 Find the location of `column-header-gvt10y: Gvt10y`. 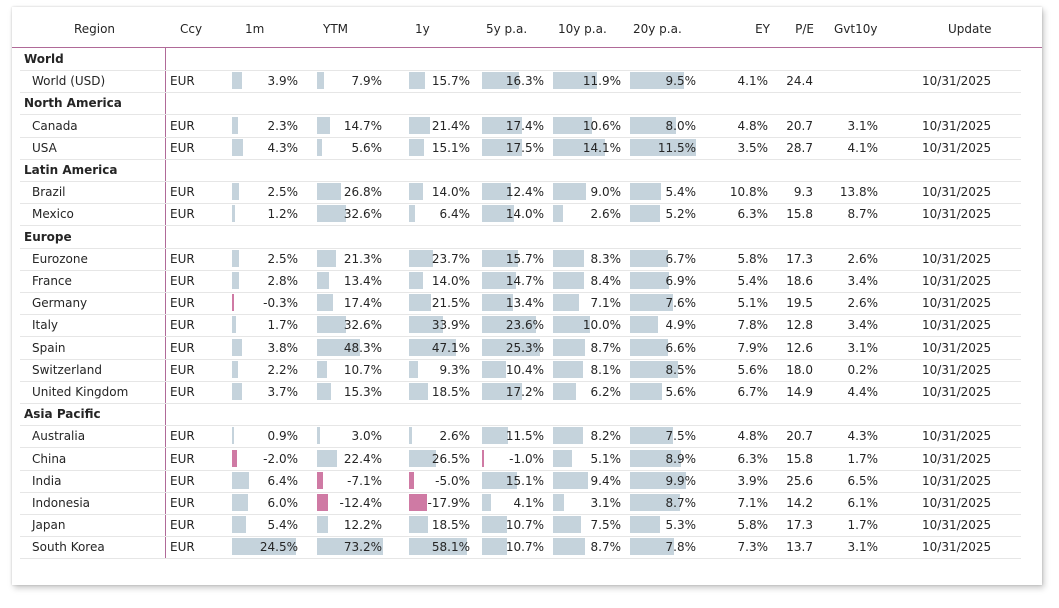

column-header-gvt10y: Gvt10y is located at coordinates (856, 29).